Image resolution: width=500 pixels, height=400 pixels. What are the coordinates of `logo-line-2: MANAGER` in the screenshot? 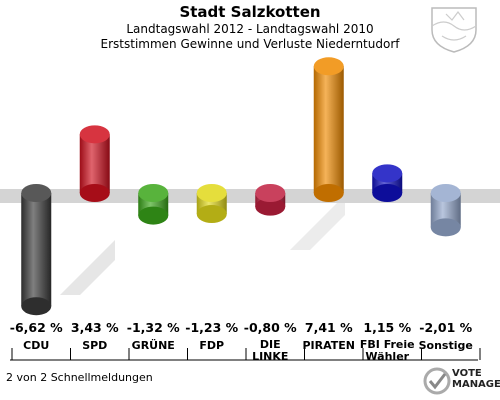 It's located at (476, 384).